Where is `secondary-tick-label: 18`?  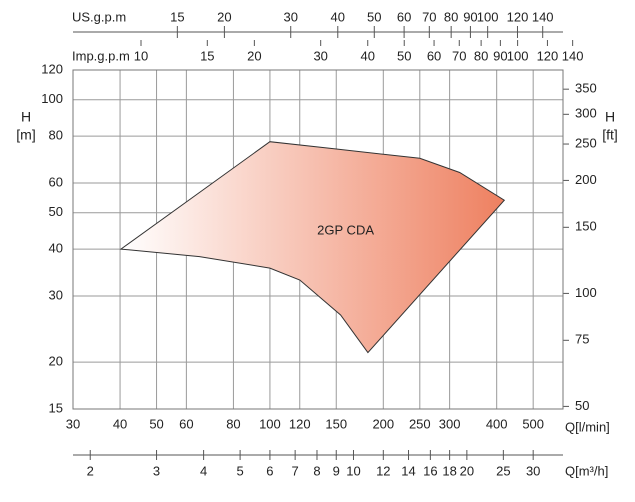
secondary-tick-label: 18 is located at coordinates (449, 470).